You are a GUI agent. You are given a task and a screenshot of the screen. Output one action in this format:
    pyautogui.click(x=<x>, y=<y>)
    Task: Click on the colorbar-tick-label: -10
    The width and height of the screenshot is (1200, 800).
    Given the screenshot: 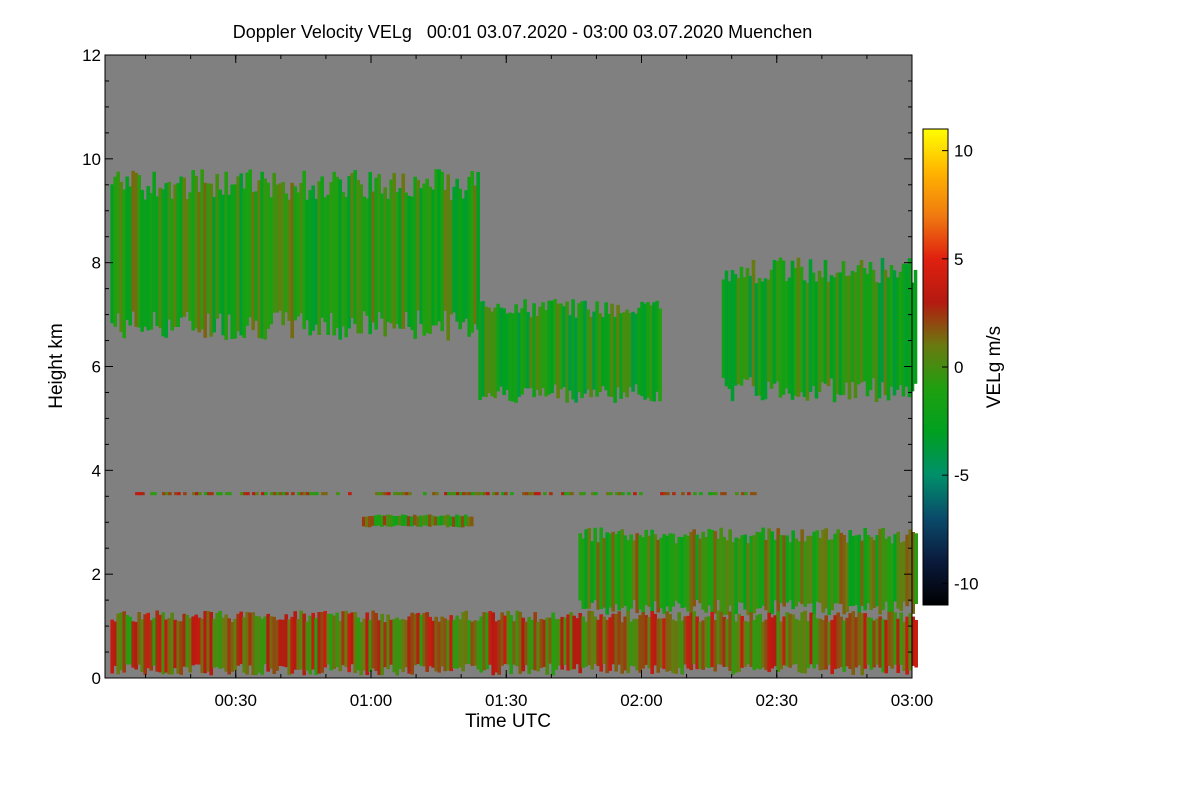 What is the action you would take?
    pyautogui.click(x=966, y=583)
    